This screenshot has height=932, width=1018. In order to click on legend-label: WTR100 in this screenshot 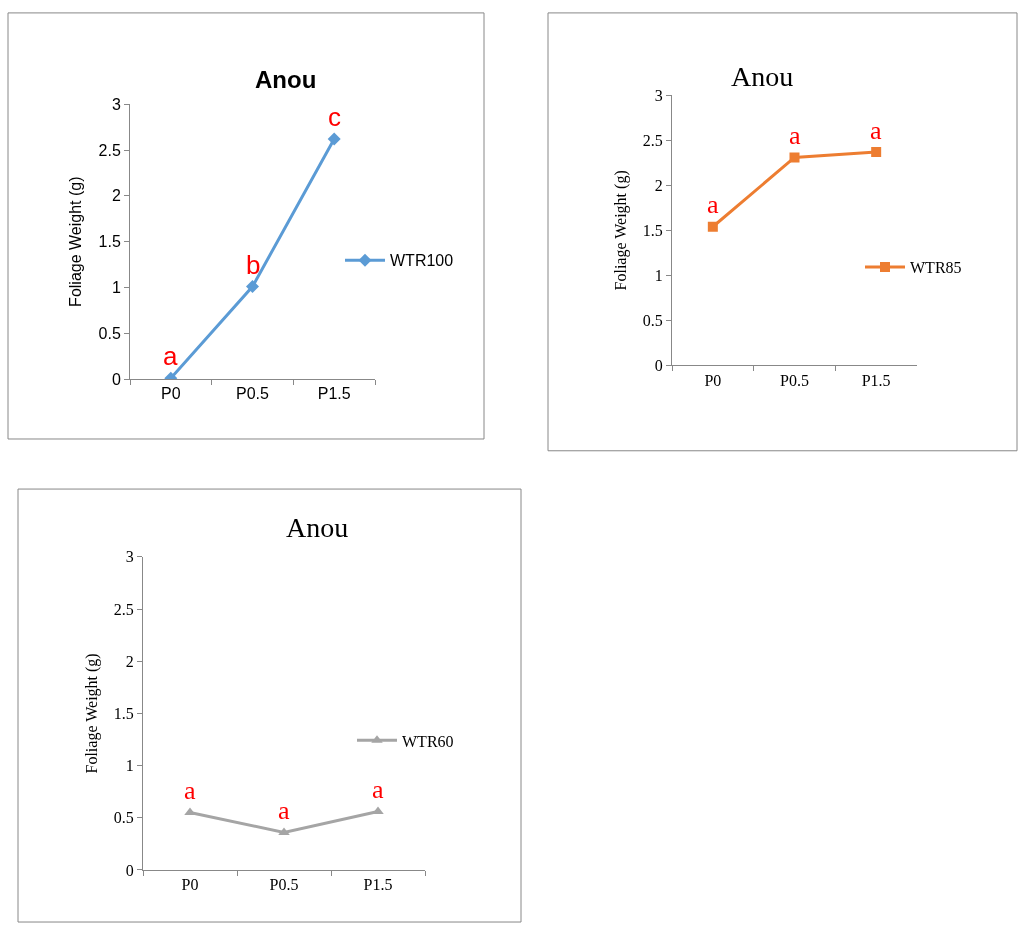, I will do `click(422, 261)`.